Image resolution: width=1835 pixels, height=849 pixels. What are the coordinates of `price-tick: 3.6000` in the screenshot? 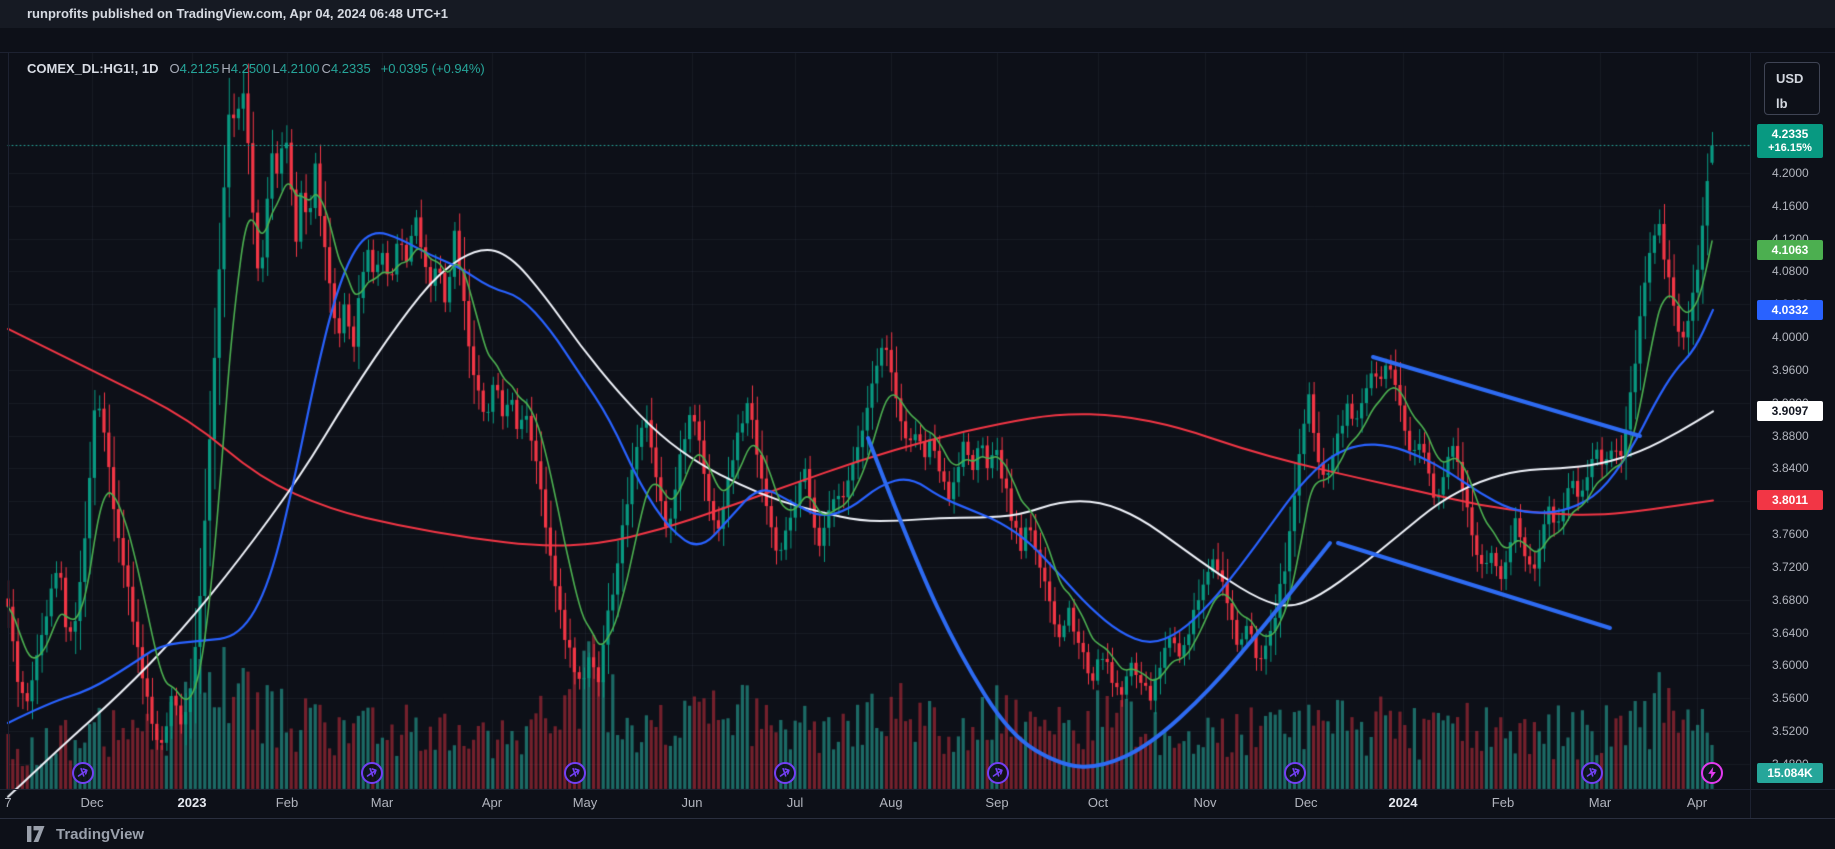 It's located at (1790, 665).